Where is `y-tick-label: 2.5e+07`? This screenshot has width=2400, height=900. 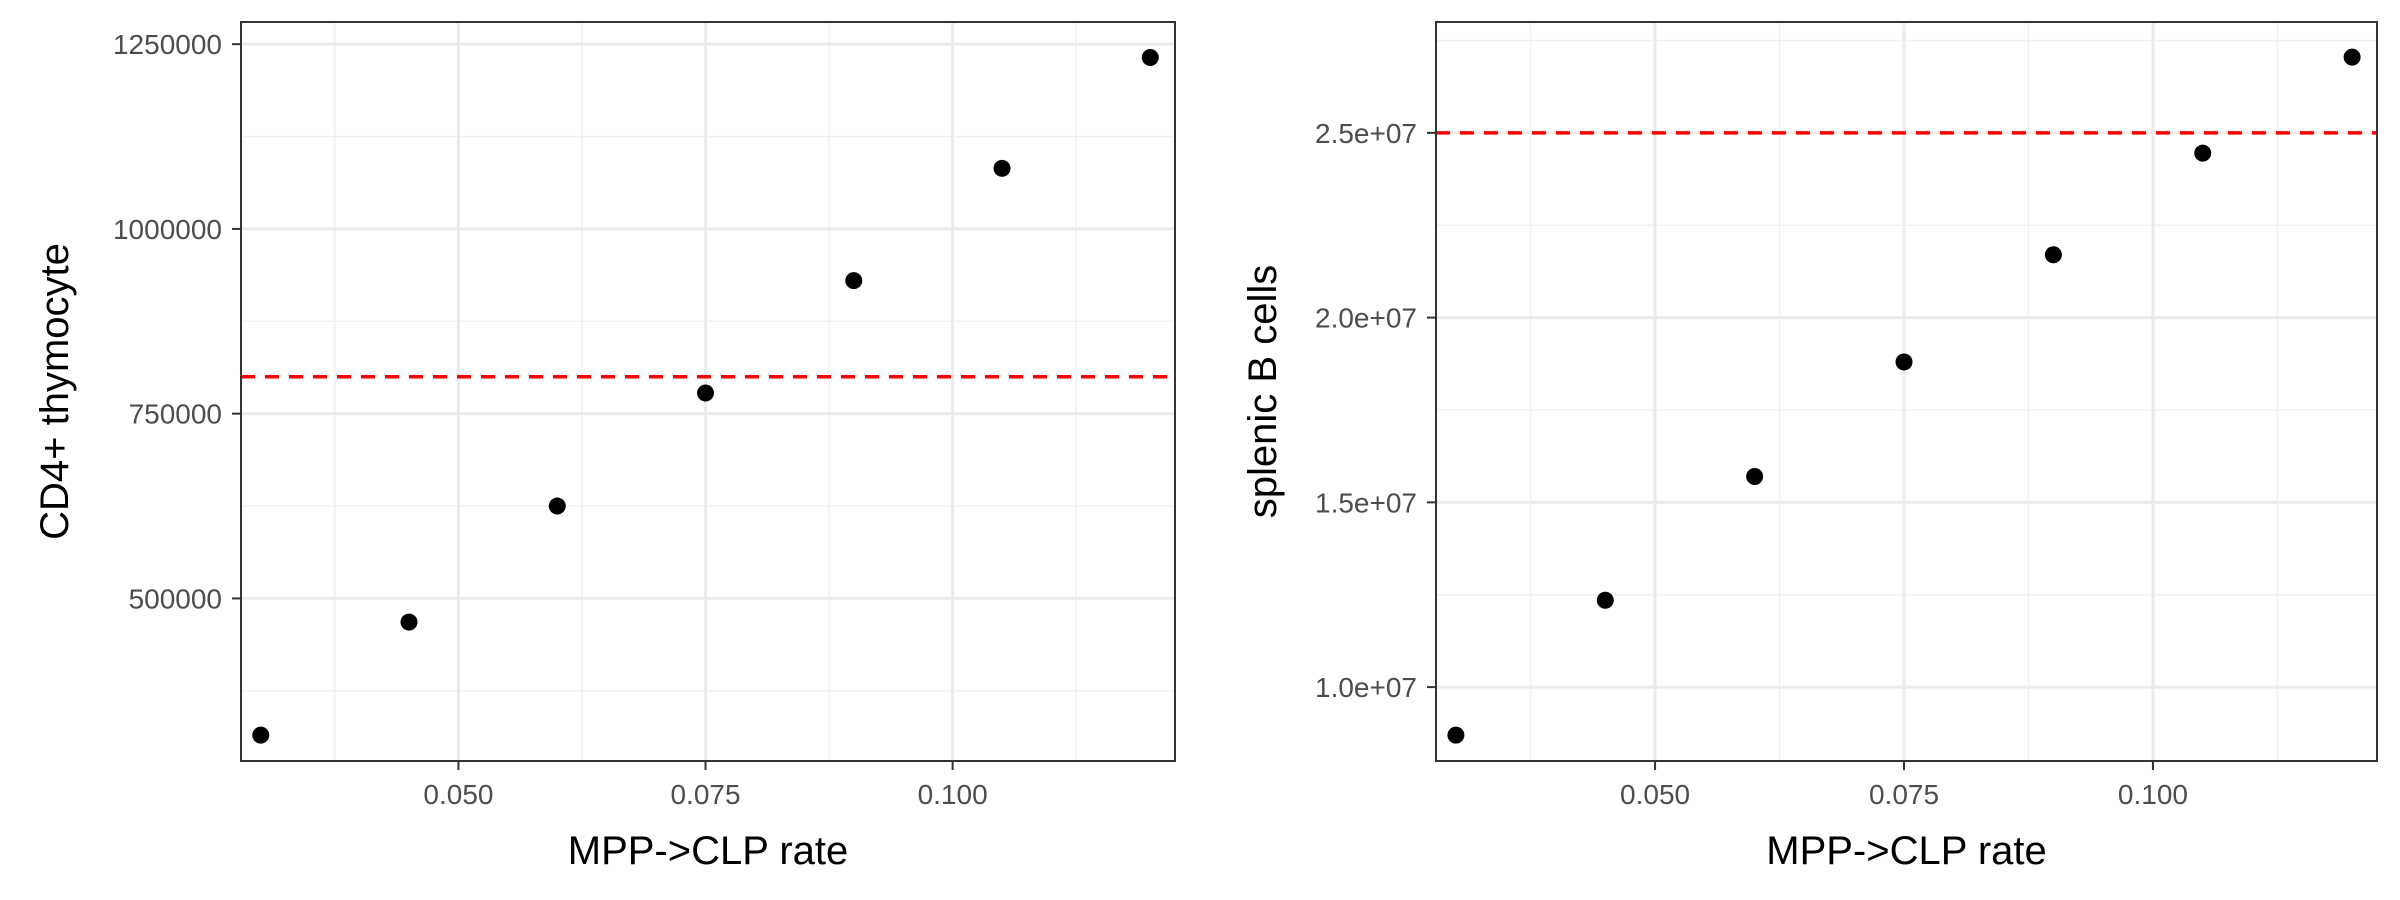 y-tick-label: 2.5e+07 is located at coordinates (1366, 133).